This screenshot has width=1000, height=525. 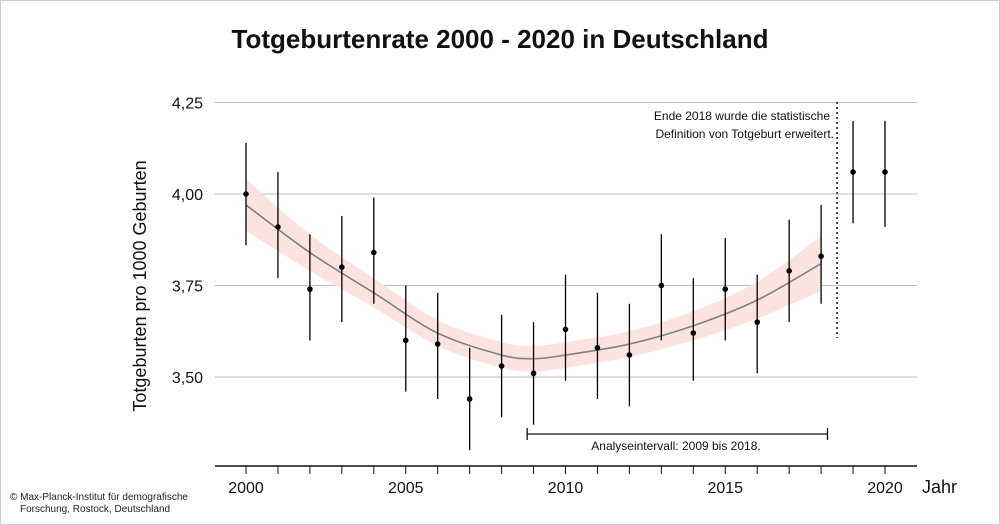 I want to click on y-tick-label: 3,75, so click(x=187, y=287).